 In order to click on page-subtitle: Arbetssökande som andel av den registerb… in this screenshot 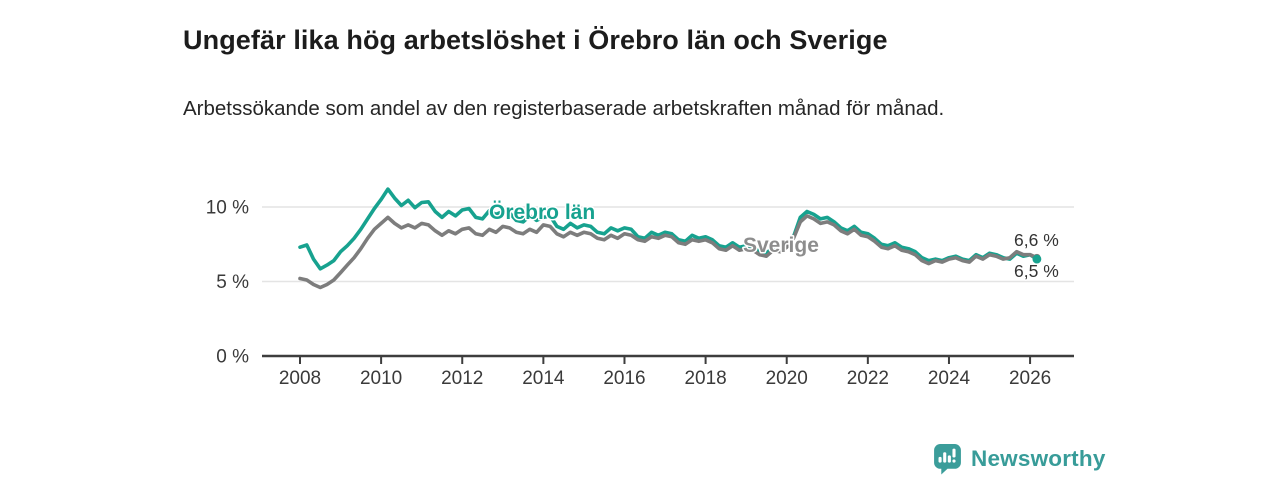, I will do `click(564, 108)`.